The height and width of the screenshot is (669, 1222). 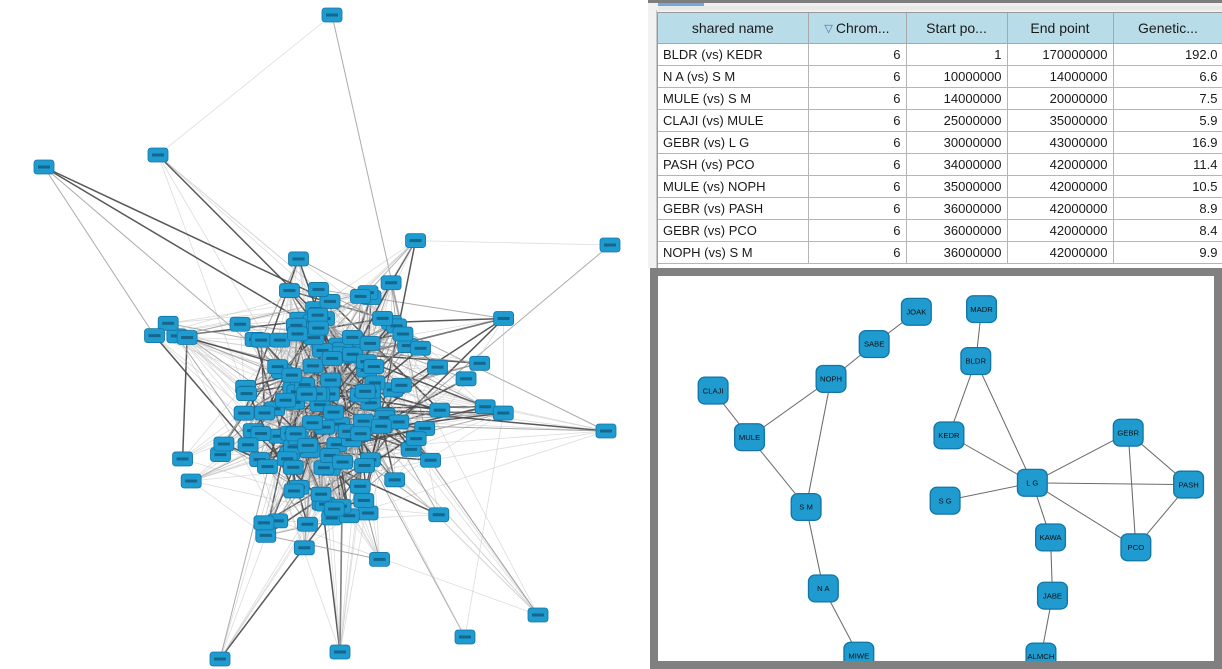 I want to click on network-node: KEDR, so click(x=949, y=435).